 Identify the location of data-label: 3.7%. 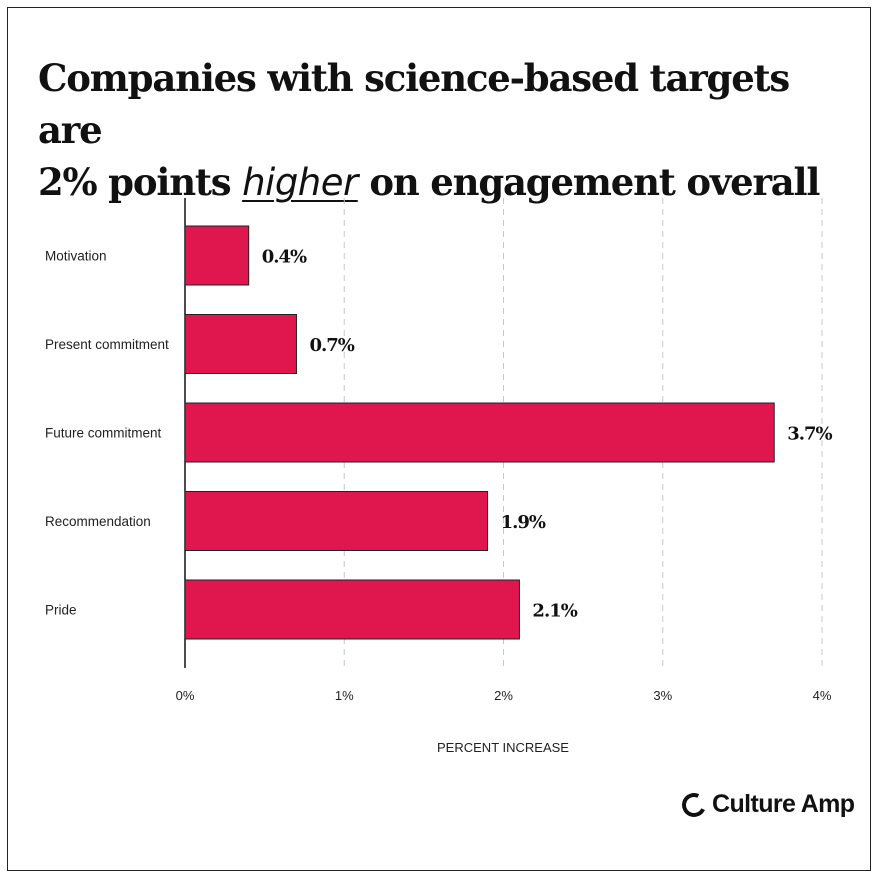
(809, 434).